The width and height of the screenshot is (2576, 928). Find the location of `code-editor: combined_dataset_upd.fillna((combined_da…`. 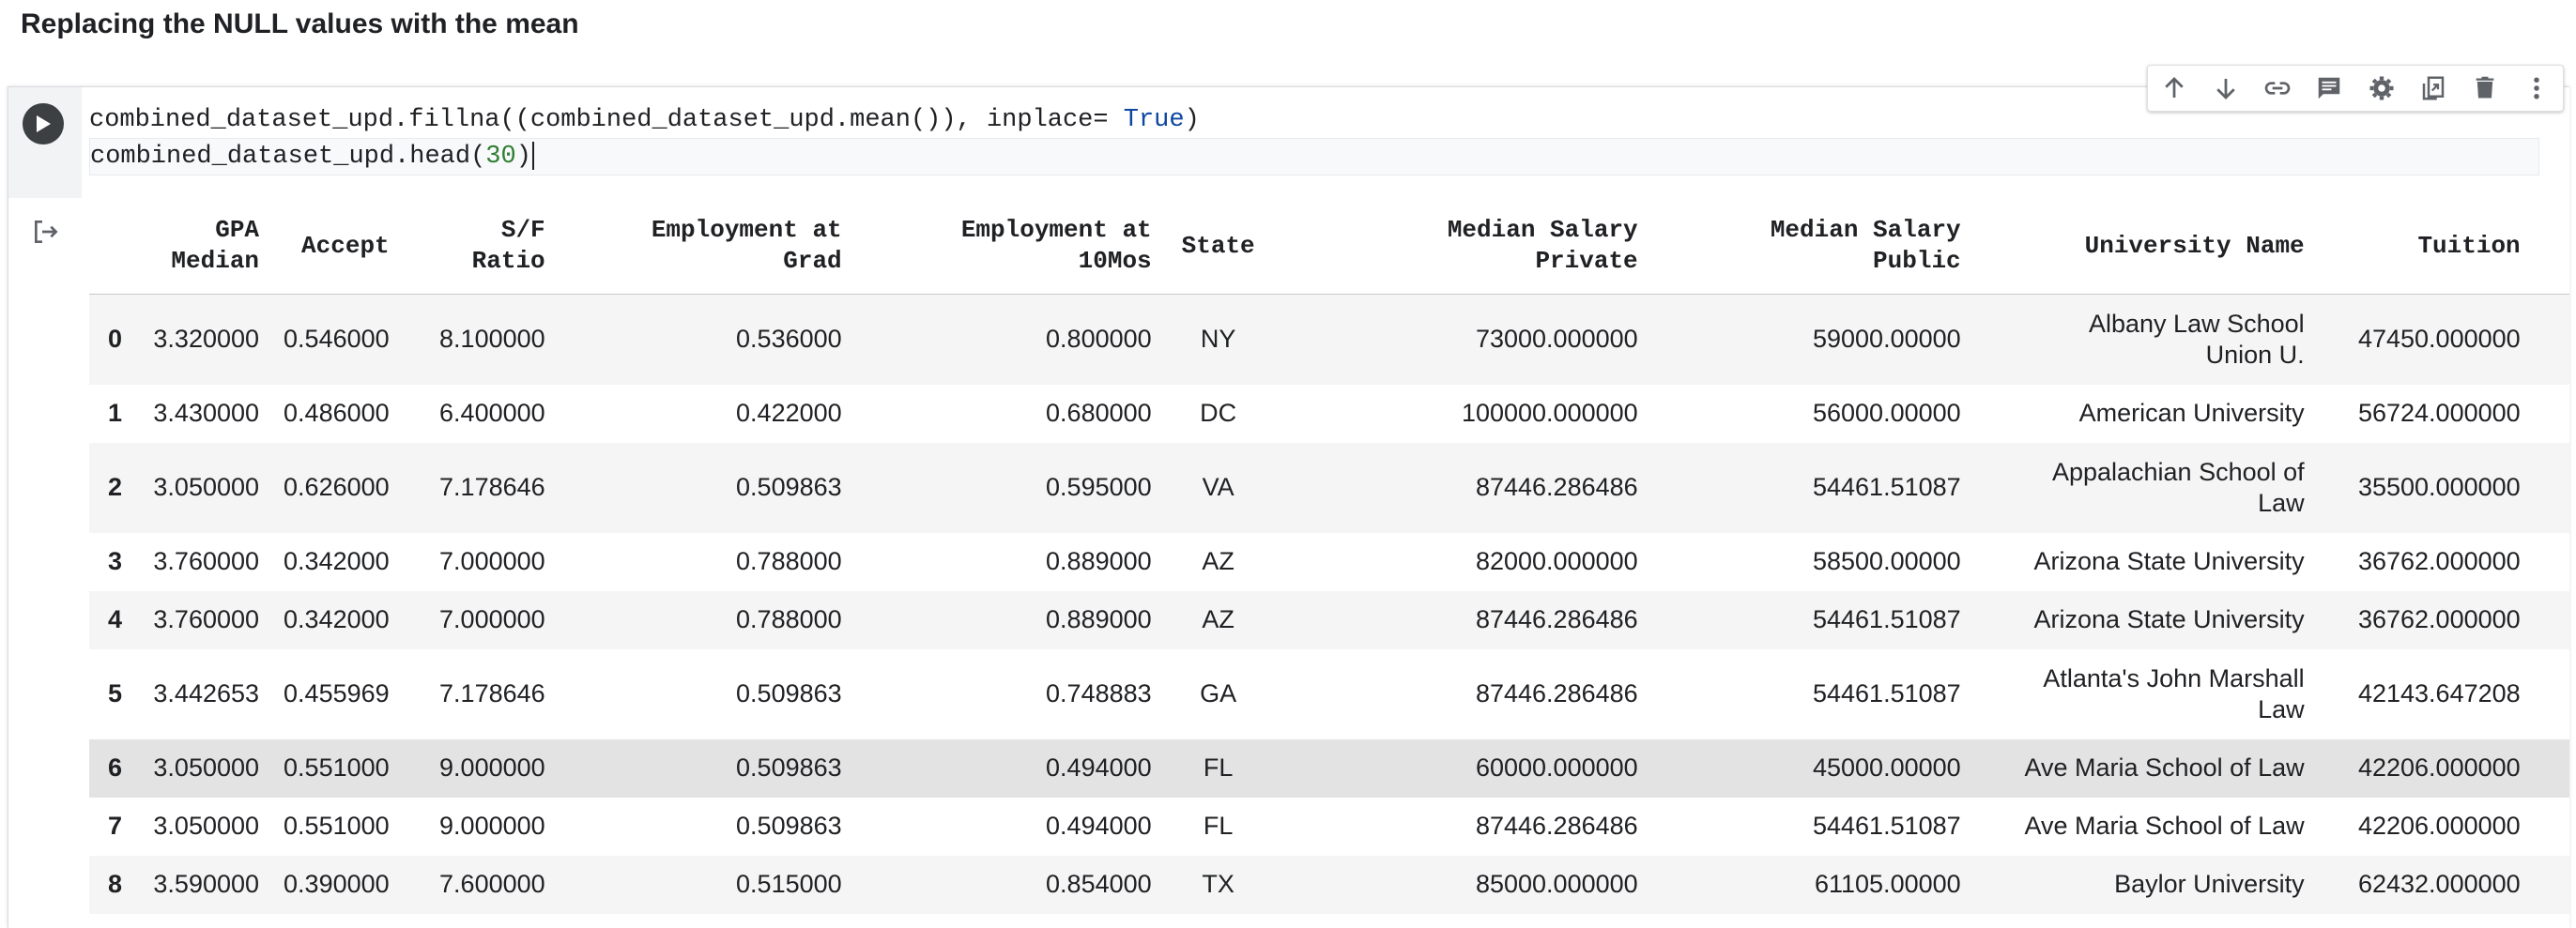

code-editor: combined_dataset_upd.fillna((combined_da… is located at coordinates (1324, 140).